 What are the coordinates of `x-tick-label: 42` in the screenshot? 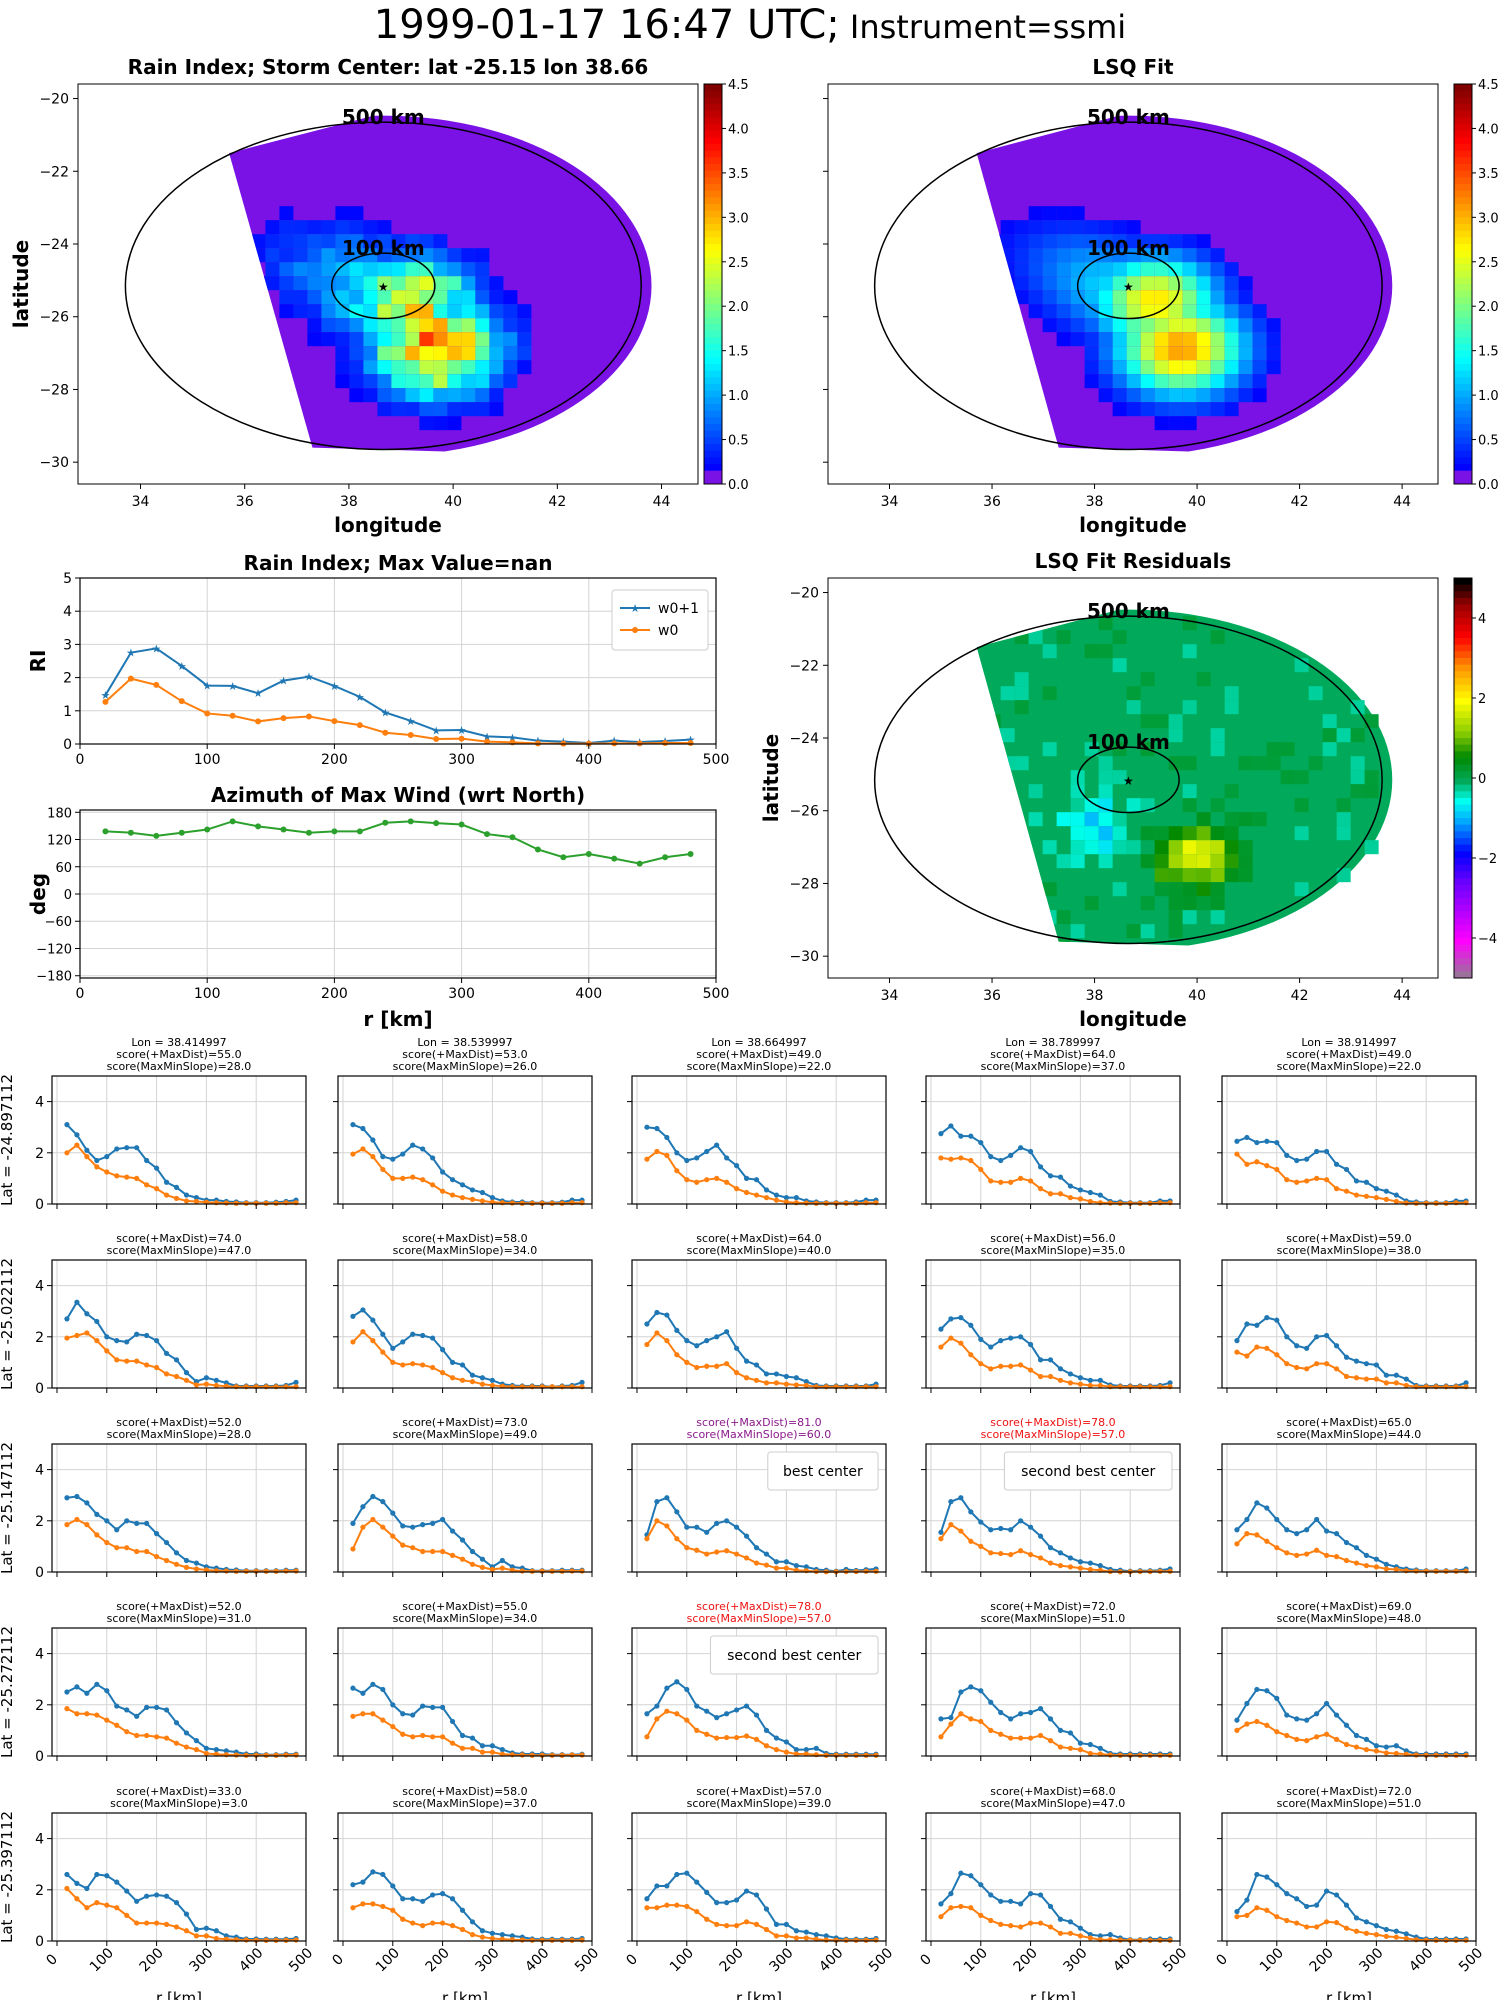 It's located at (1300, 996).